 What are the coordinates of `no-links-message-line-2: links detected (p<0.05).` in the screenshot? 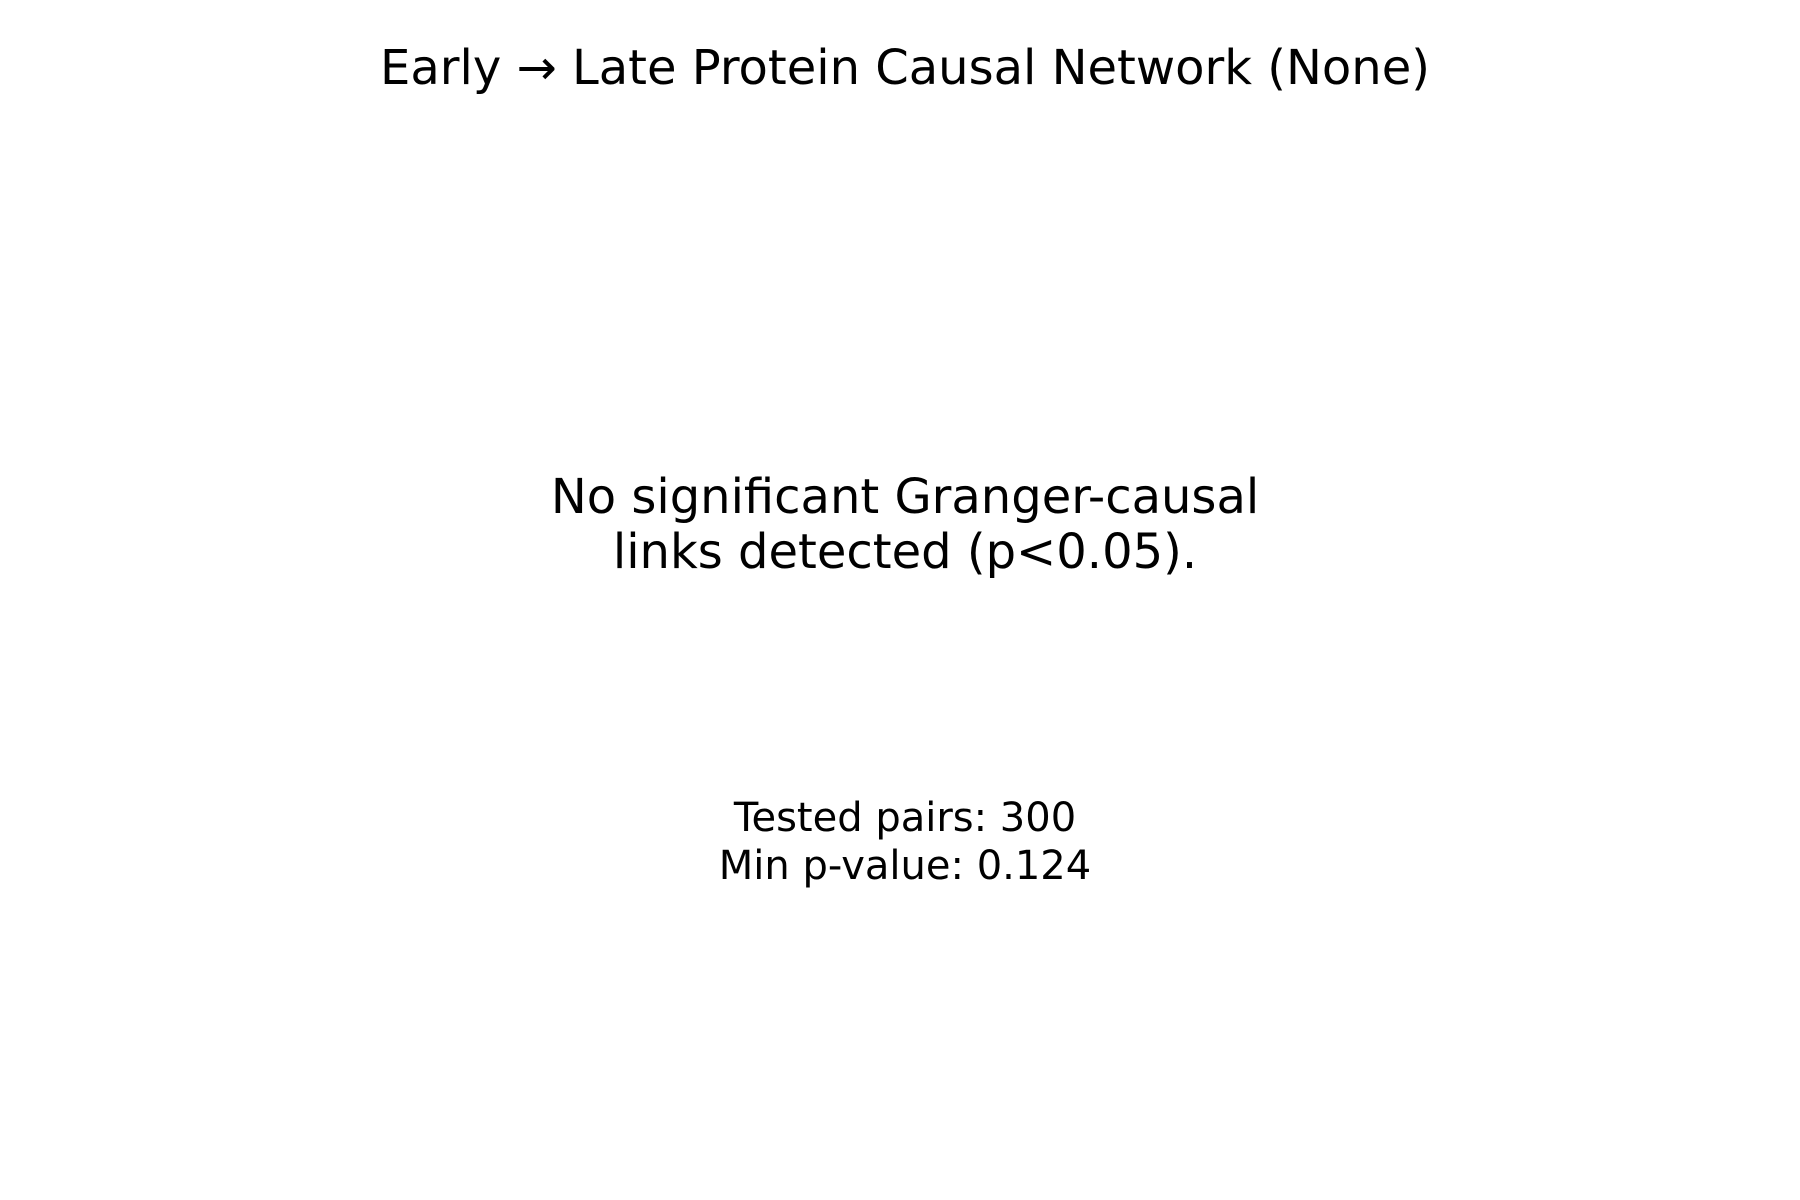 It's located at (905, 552).